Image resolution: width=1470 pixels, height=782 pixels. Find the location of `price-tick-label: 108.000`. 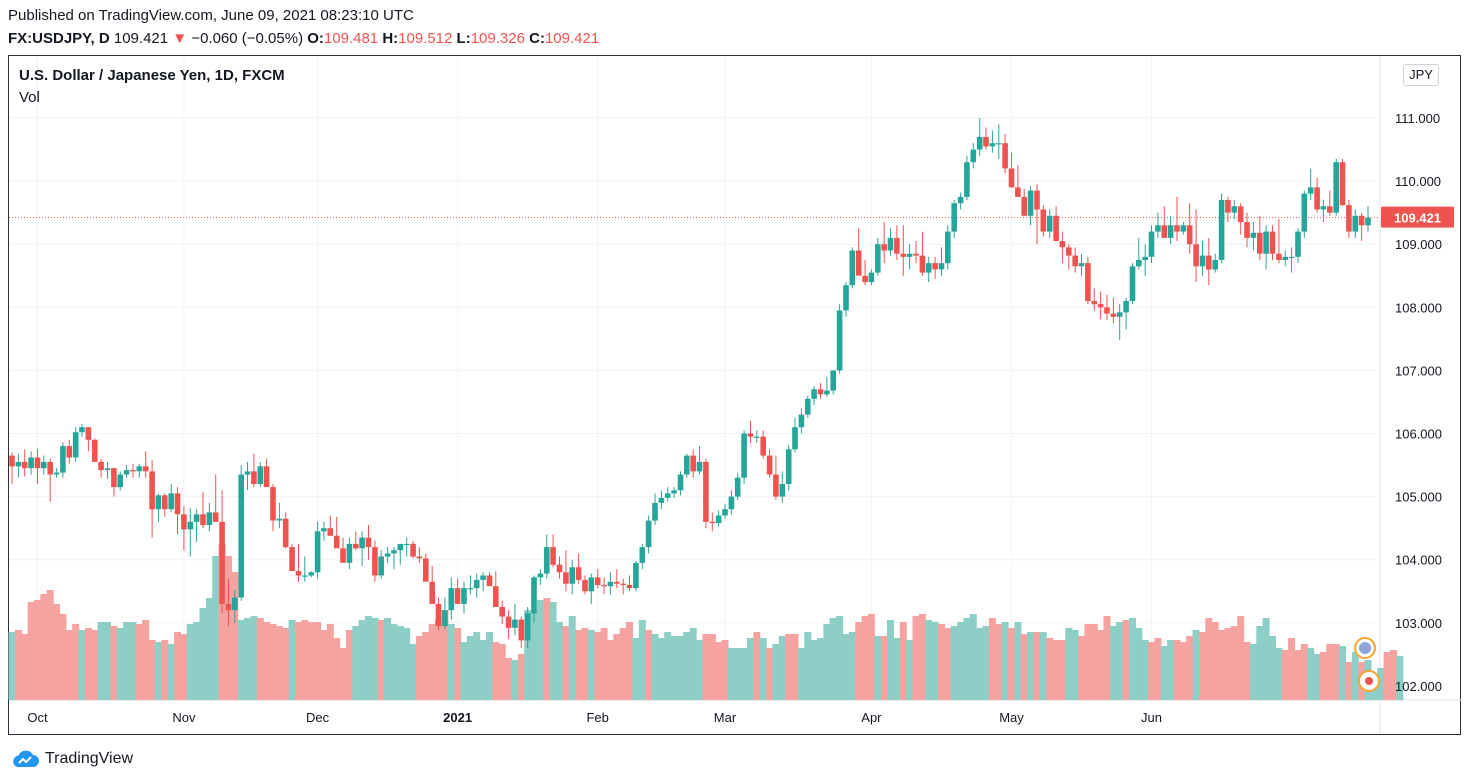

price-tick-label: 108.000 is located at coordinates (1418, 307).